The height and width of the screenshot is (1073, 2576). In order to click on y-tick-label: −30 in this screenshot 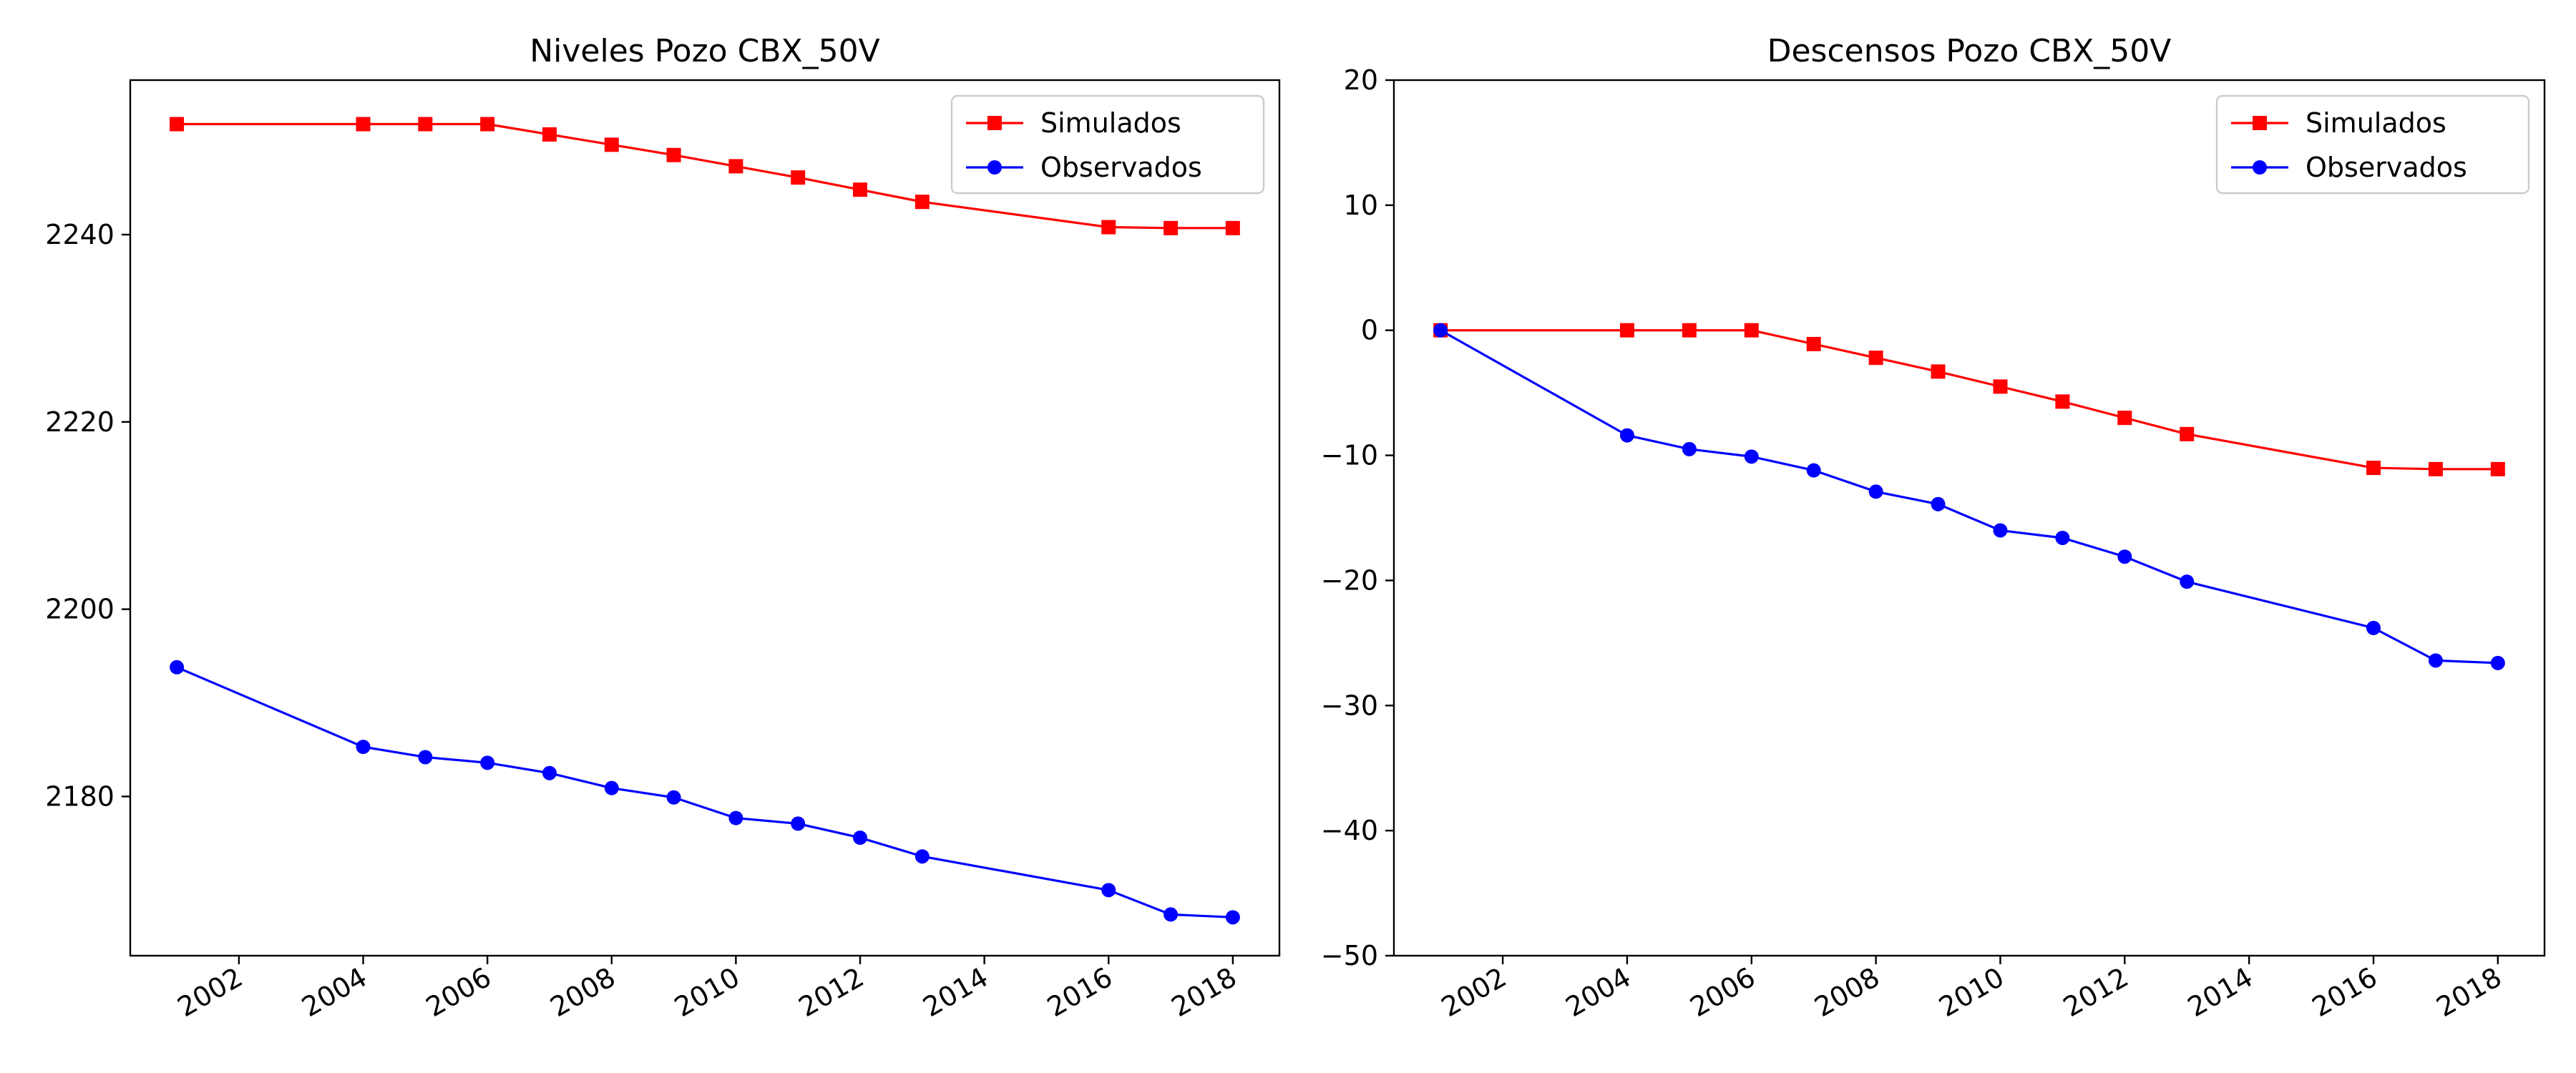, I will do `click(1349, 705)`.